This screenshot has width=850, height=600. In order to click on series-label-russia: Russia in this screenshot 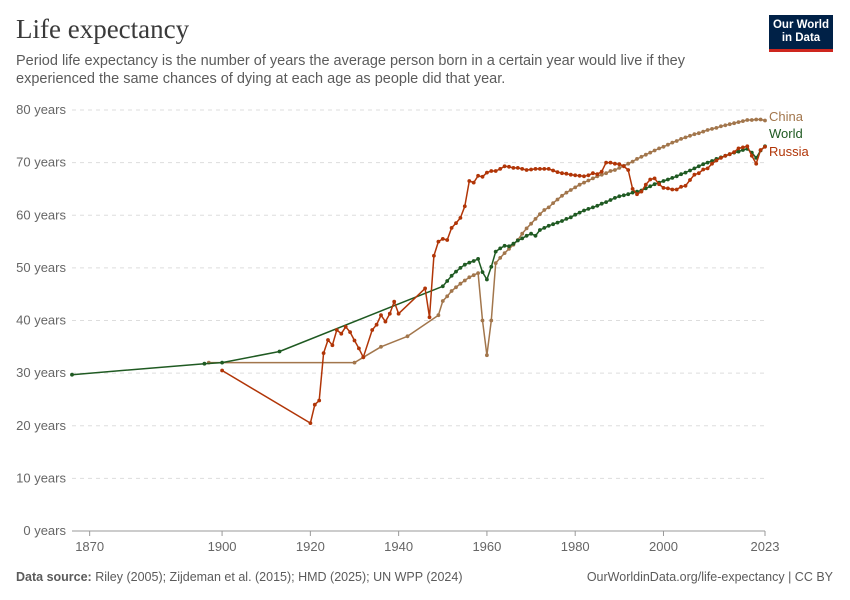, I will do `click(789, 151)`.